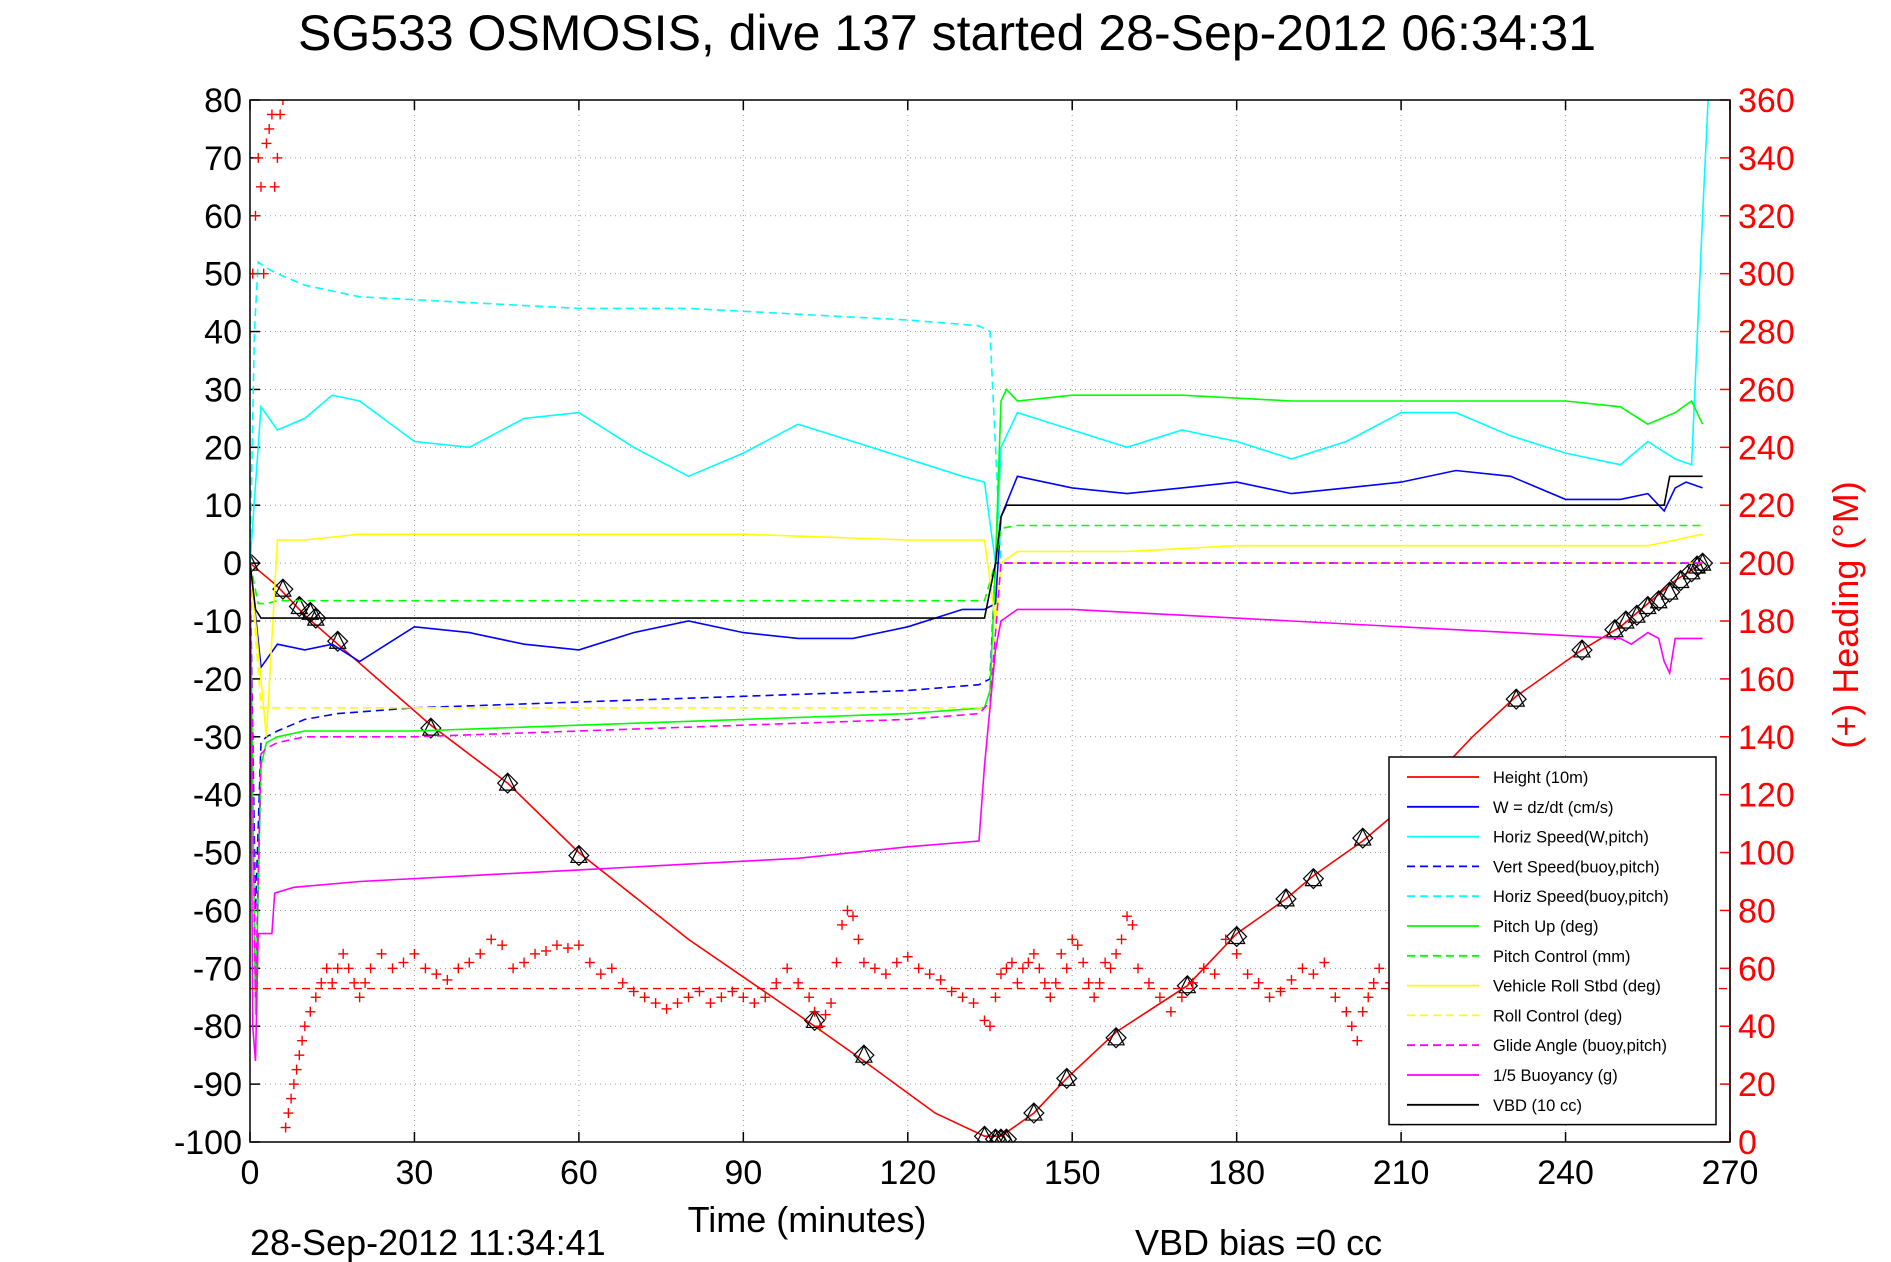 This screenshot has height=1262, width=1891. I want to click on legend-label: Glide Angle (buoy,pitch), so click(1580, 1046).